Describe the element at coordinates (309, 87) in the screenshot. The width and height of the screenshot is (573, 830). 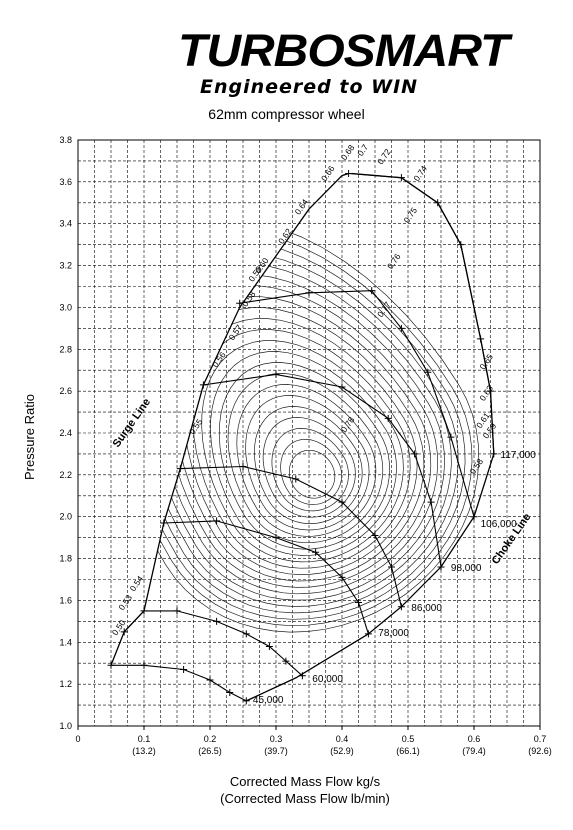
I see `logo-tagline: Engineered to WIN` at that location.